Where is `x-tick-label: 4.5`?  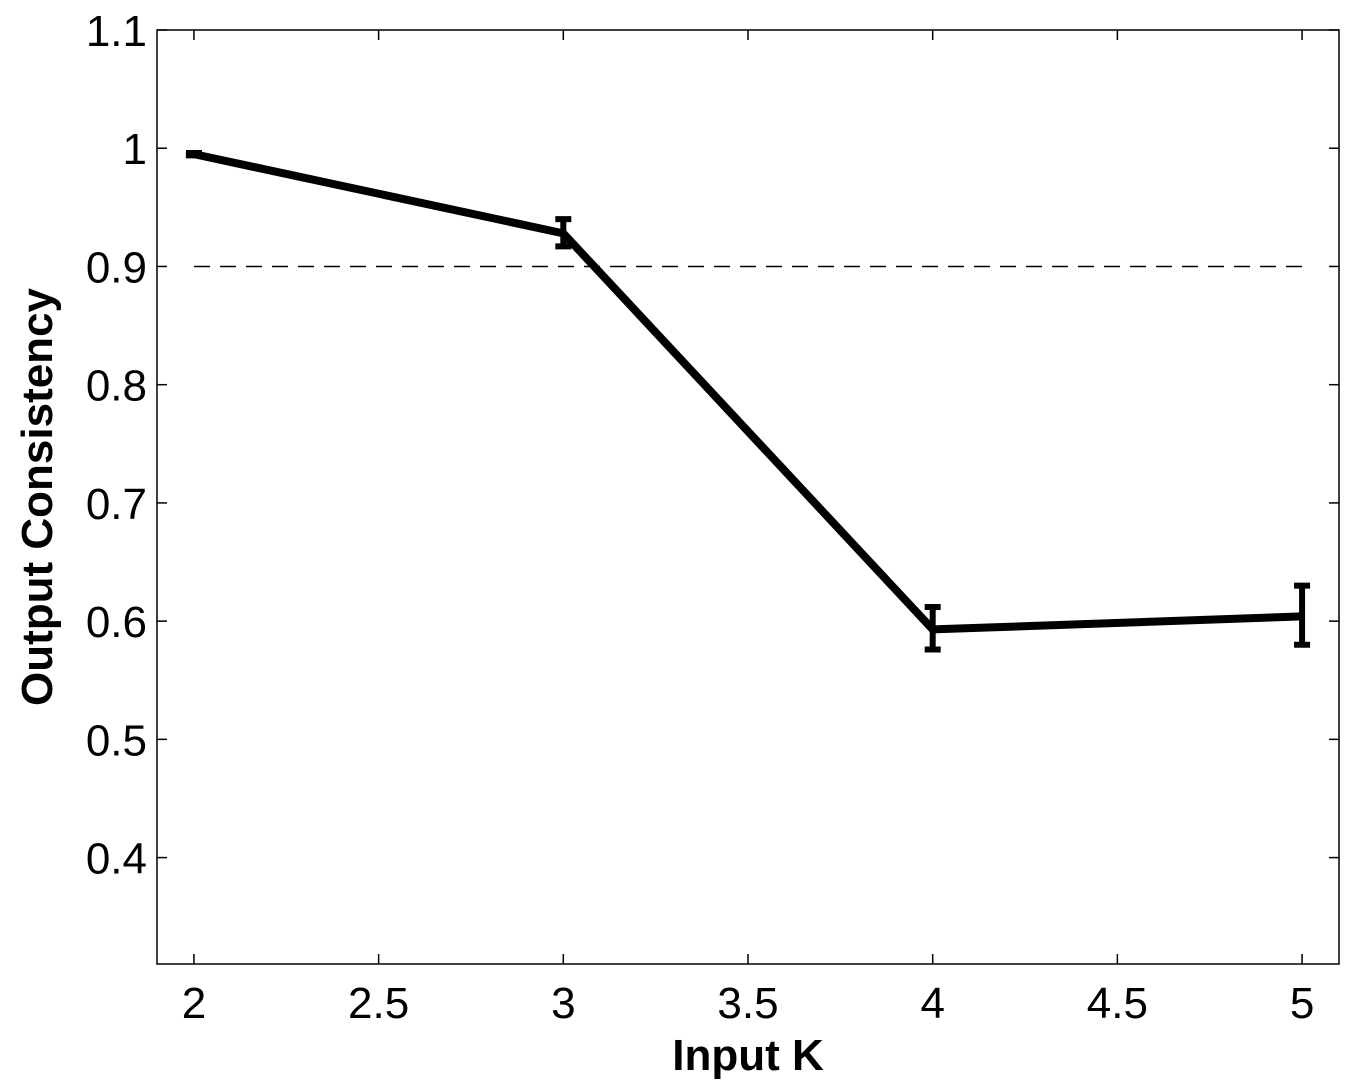
x-tick-label: 4.5 is located at coordinates (1117, 1003).